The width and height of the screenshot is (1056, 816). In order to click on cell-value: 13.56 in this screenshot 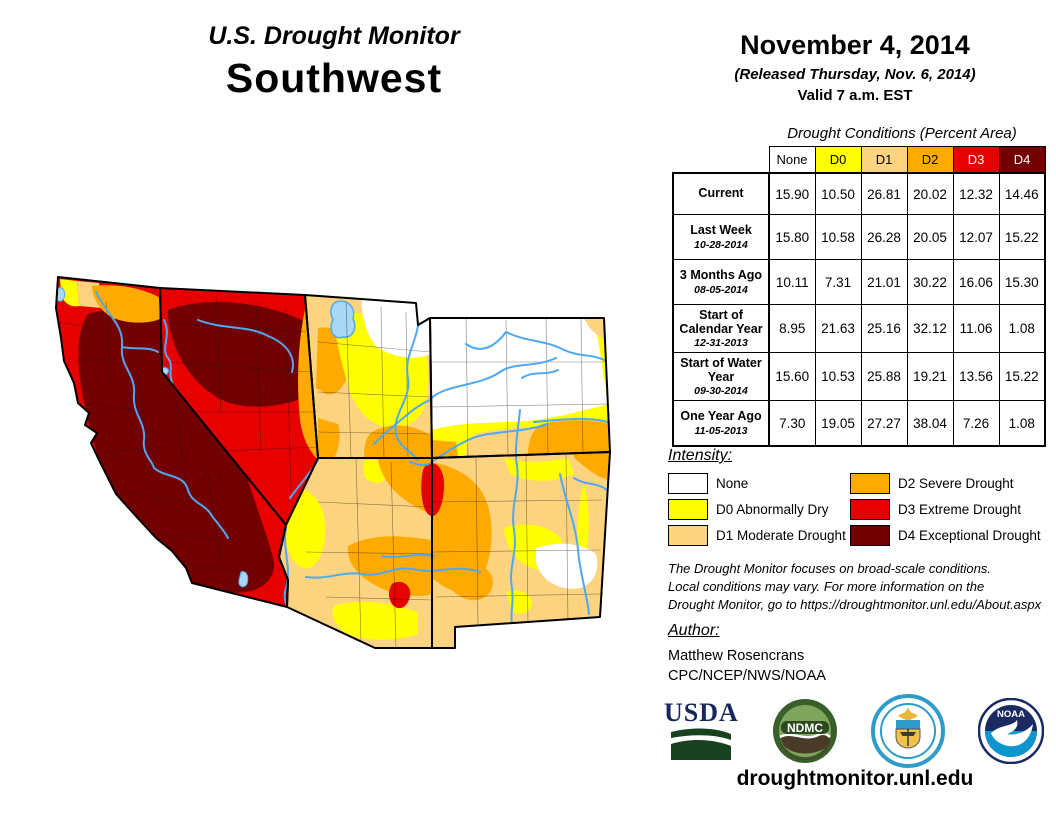, I will do `click(976, 376)`.